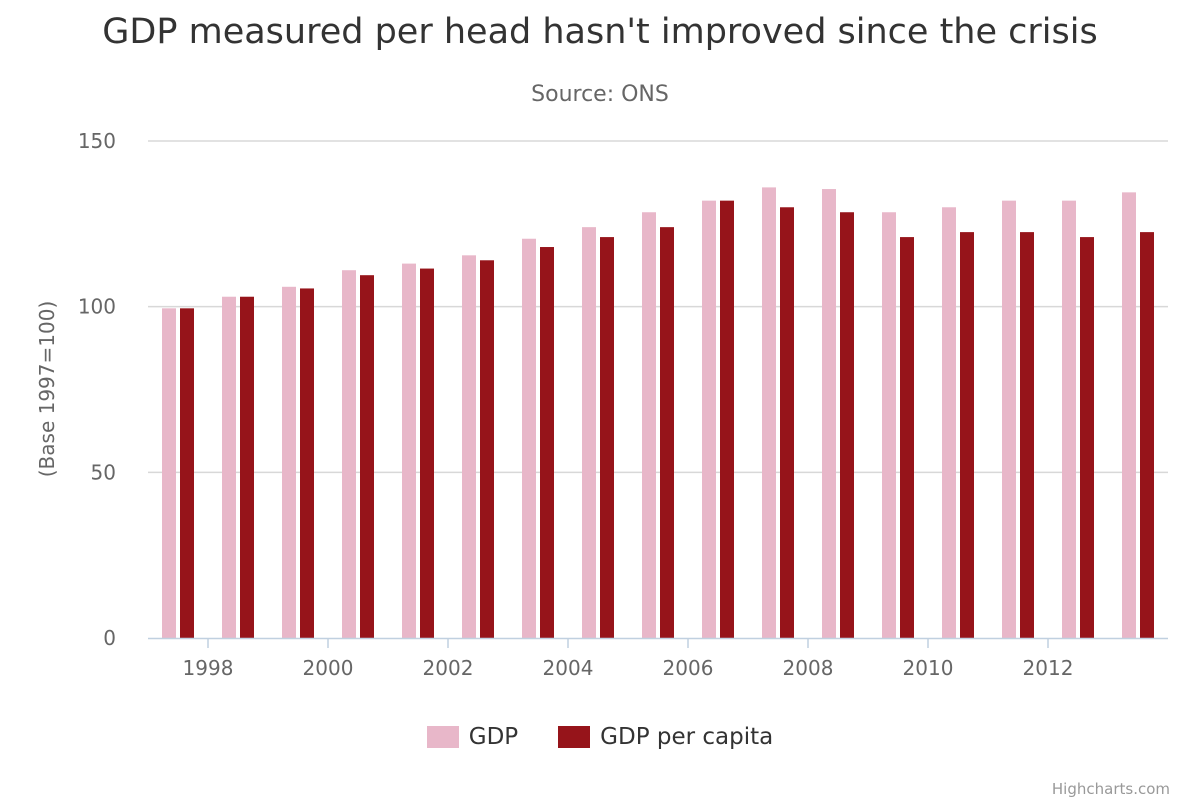 Image resolution: width=1200 pixels, height=800 pixels. What do you see at coordinates (658, 658) in the screenshot?
I see `x-axis: 1998 2000 2002 2004 2006 2008 2010 2012` at bounding box center [658, 658].